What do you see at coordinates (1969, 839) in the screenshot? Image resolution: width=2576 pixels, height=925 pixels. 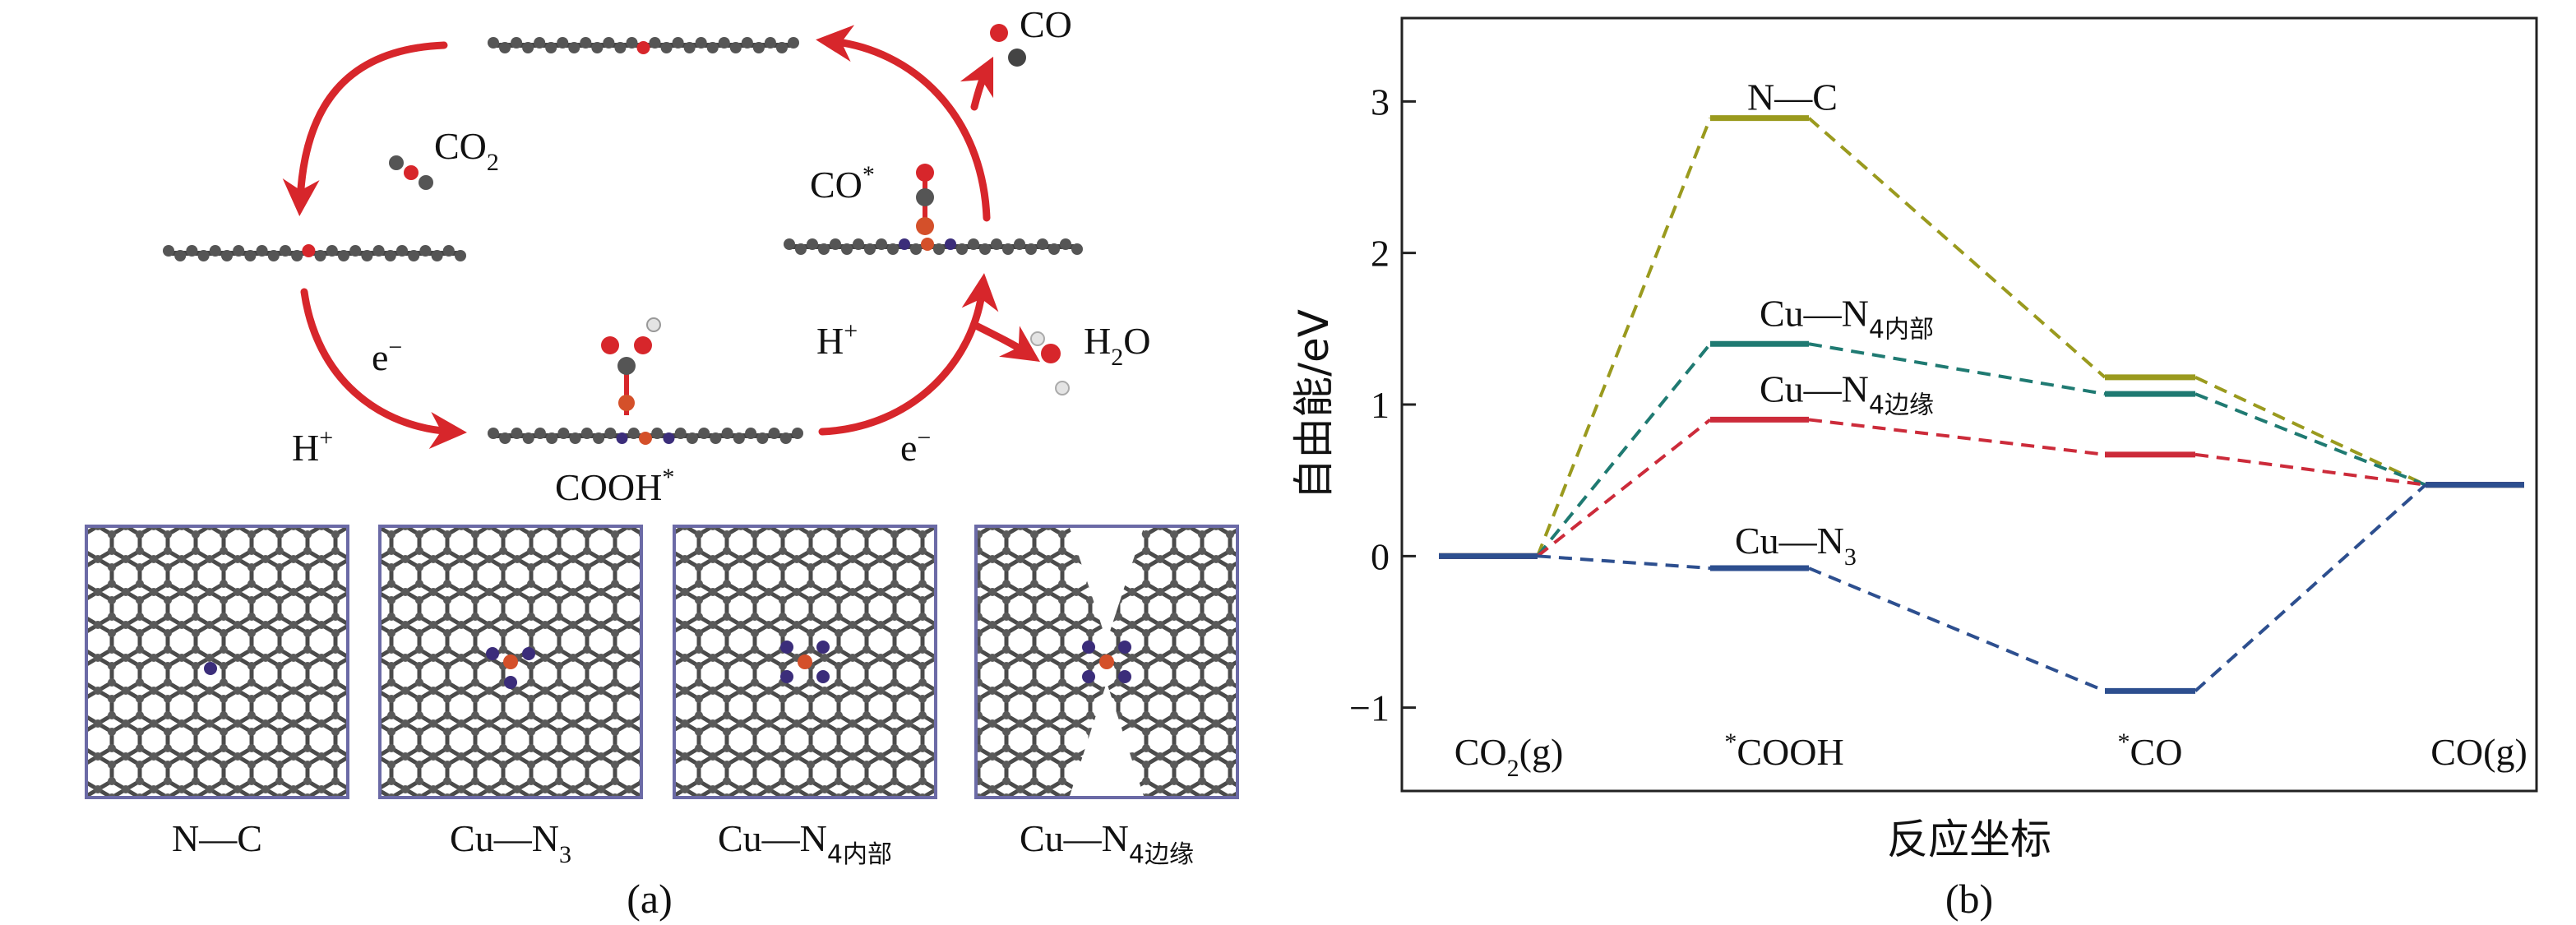 I see `x-axis-label: 反应坐标` at bounding box center [1969, 839].